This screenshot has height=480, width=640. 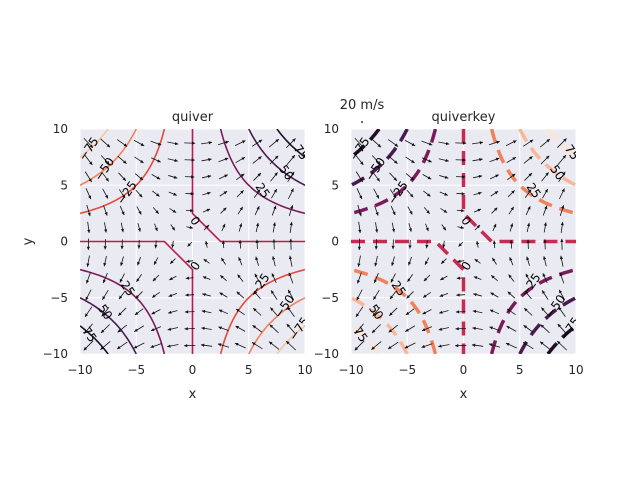 What do you see at coordinates (60, 129) in the screenshot?
I see `y-tick-label: 10` at bounding box center [60, 129].